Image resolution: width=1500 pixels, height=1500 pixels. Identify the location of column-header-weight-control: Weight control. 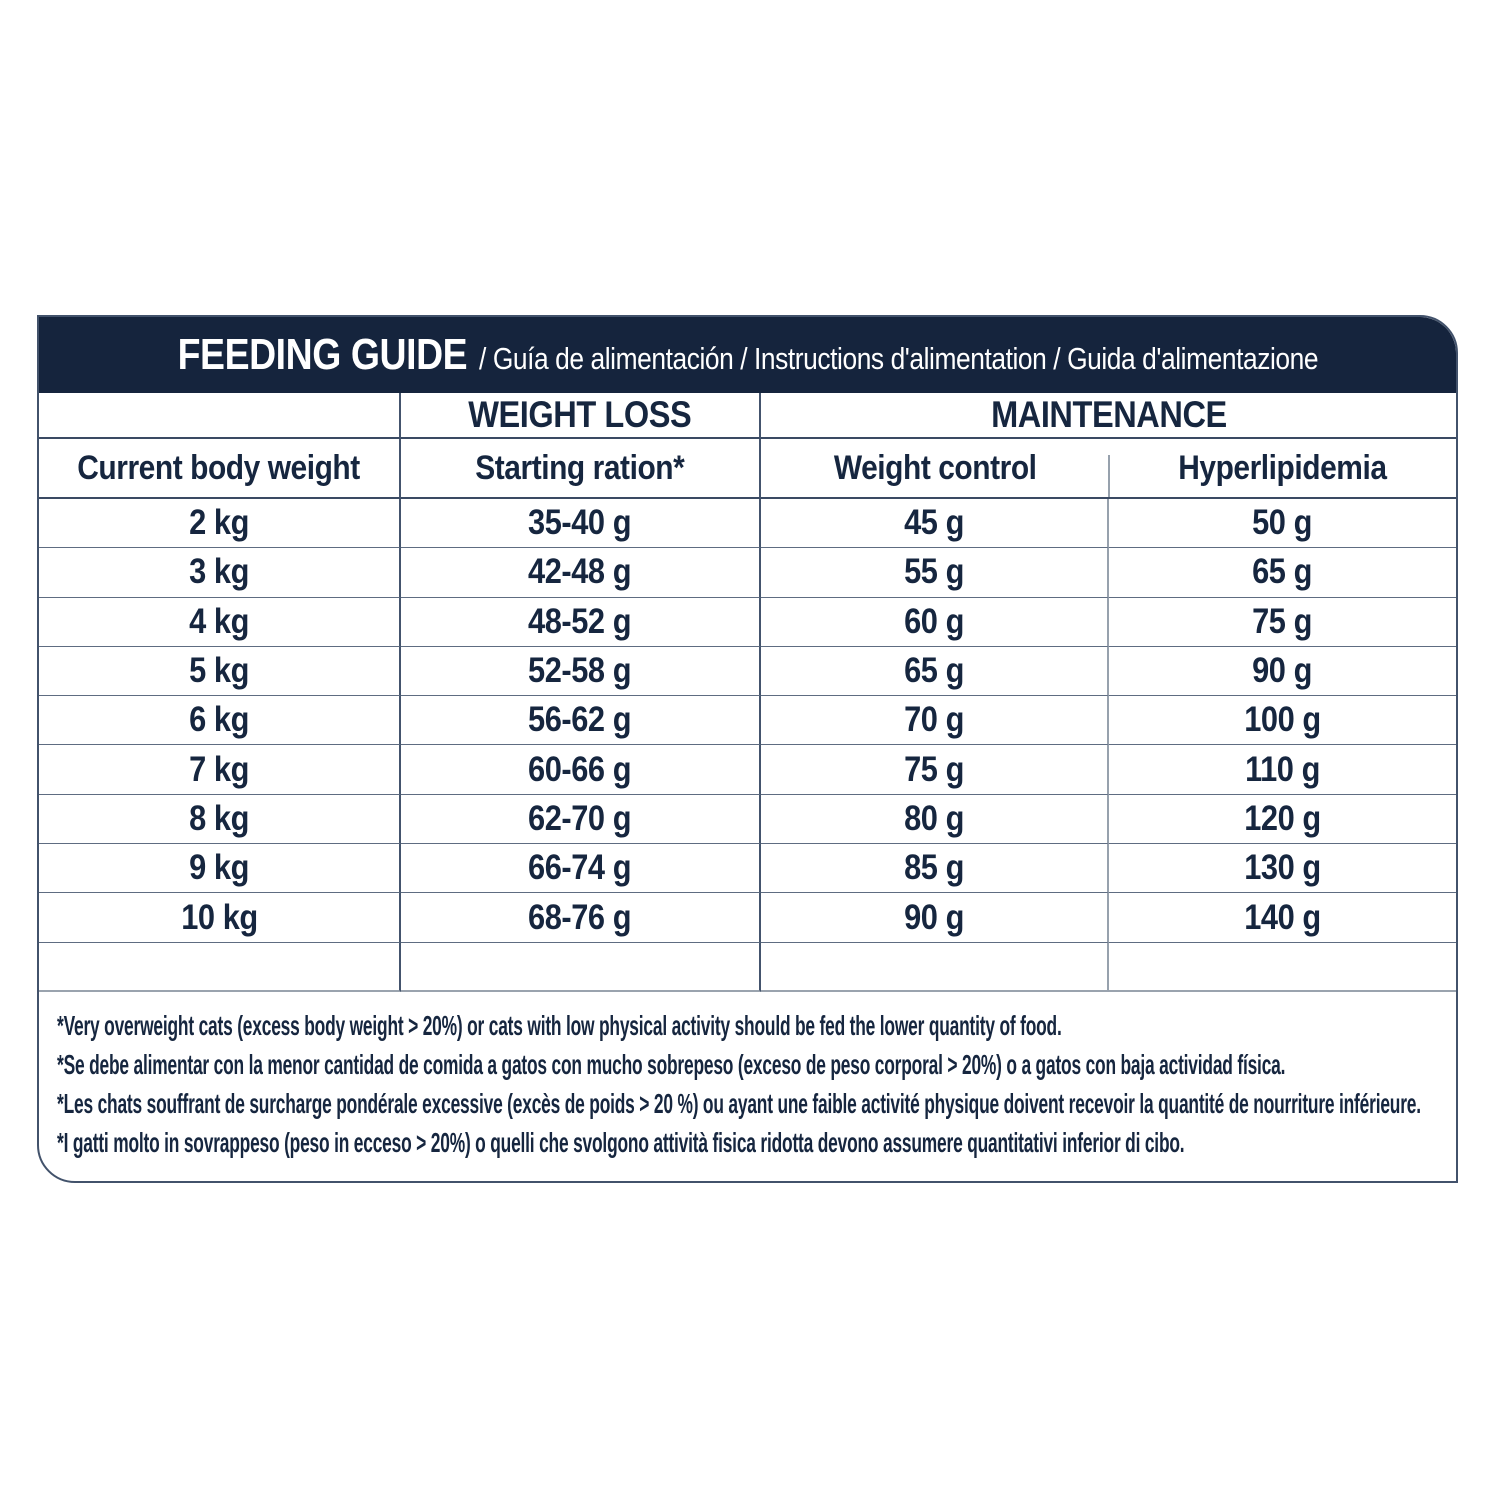
(935, 469).